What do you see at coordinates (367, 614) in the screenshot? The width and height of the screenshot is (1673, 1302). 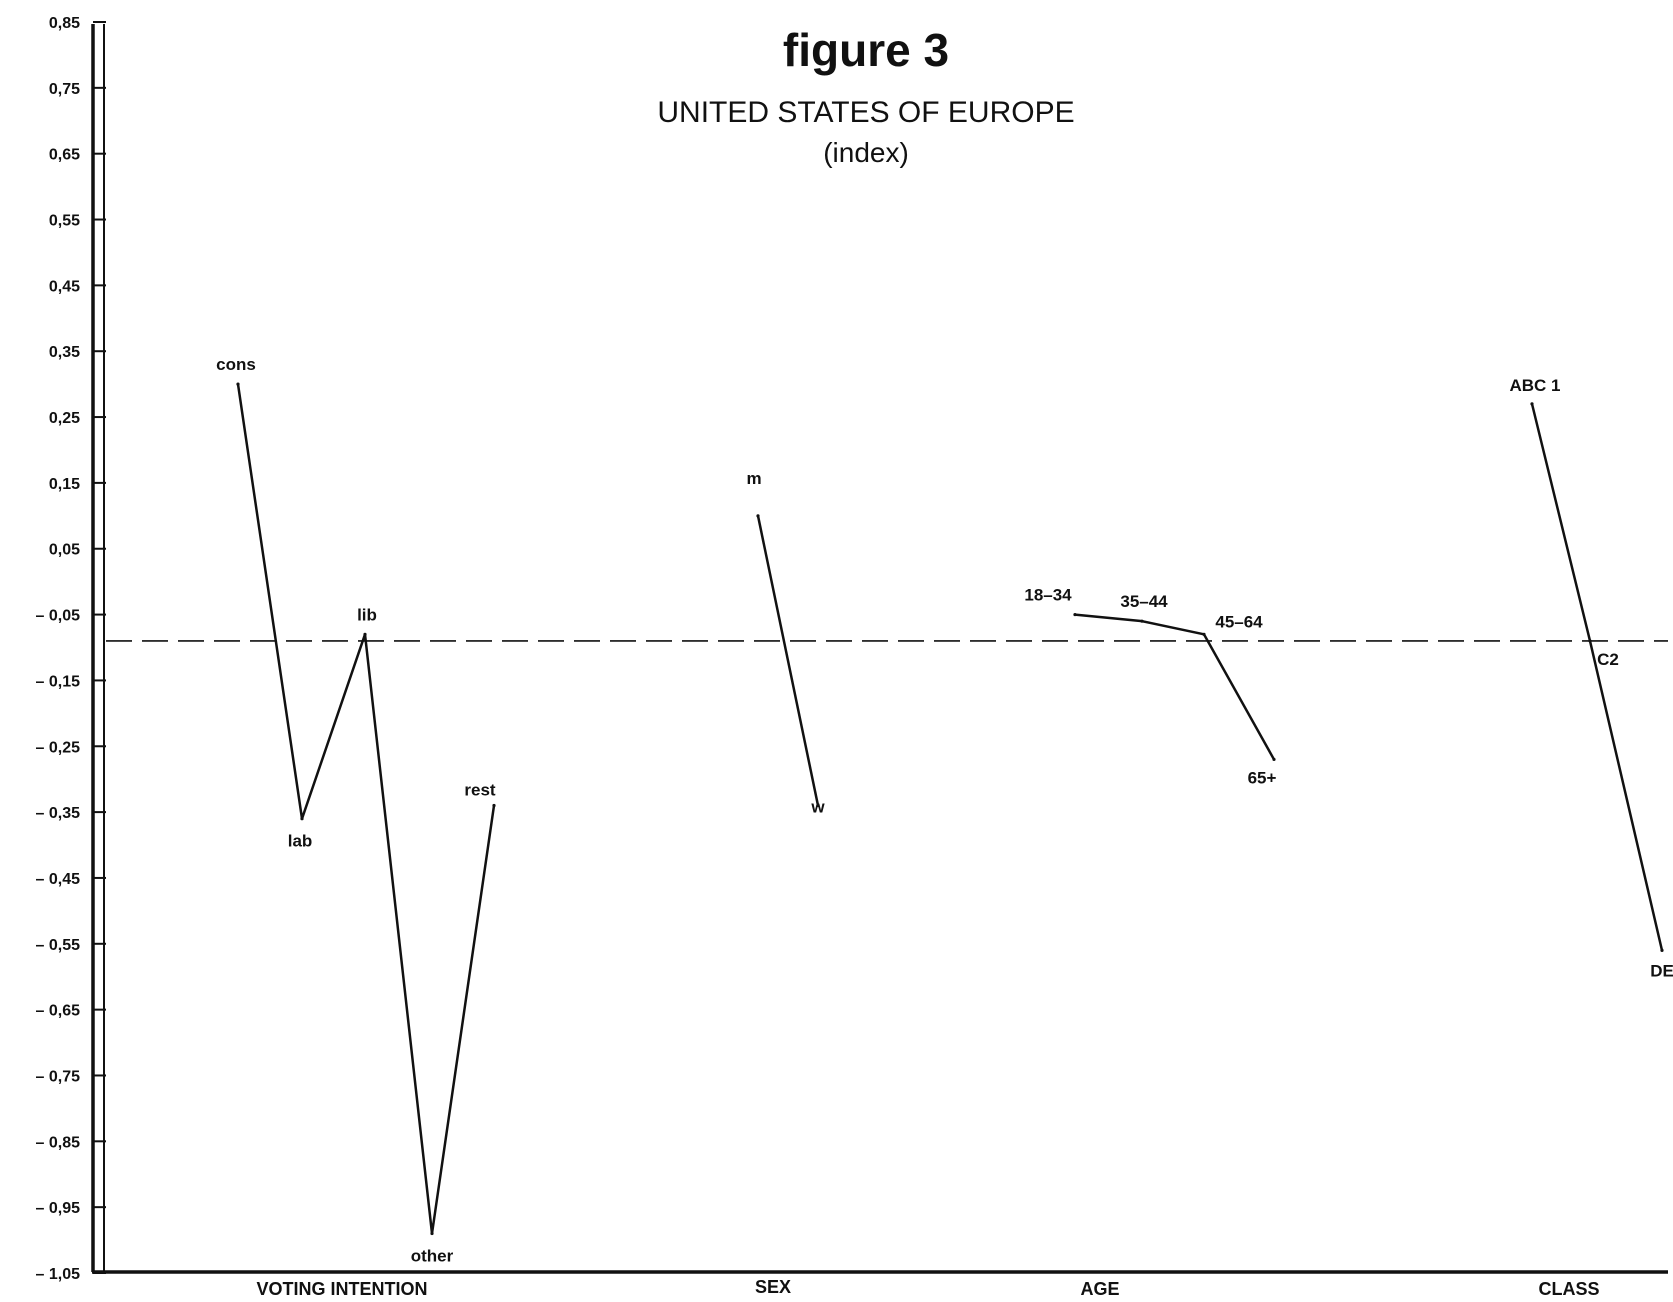 I see `point-label: lib` at bounding box center [367, 614].